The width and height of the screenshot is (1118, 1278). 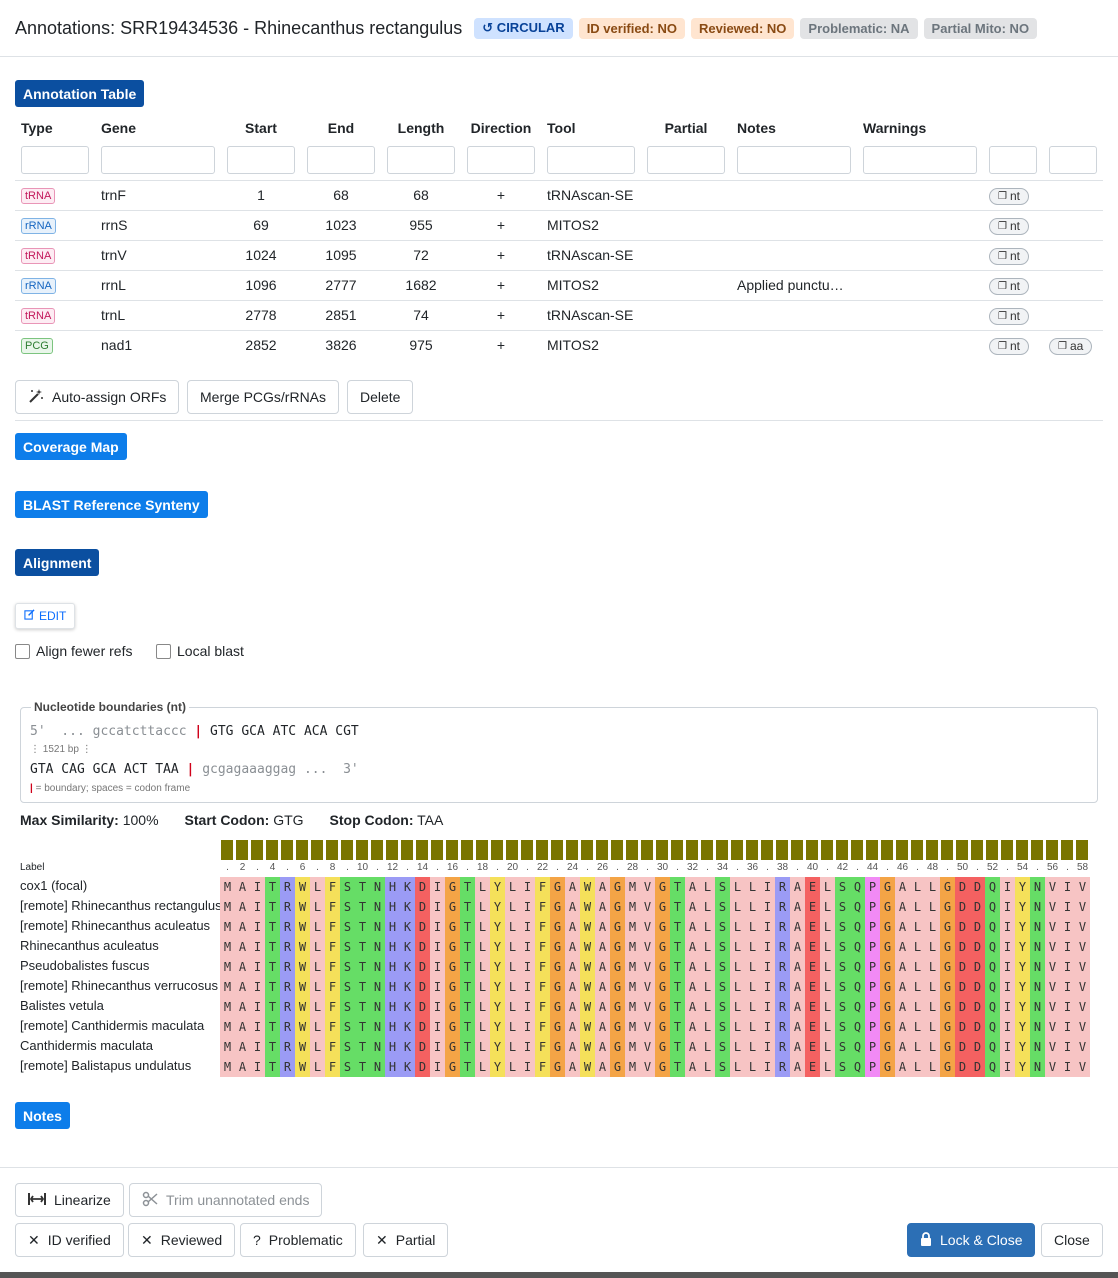 What do you see at coordinates (111, 504) in the screenshot?
I see `blast-synteny-toggle: BLAST Reference Synteny` at bounding box center [111, 504].